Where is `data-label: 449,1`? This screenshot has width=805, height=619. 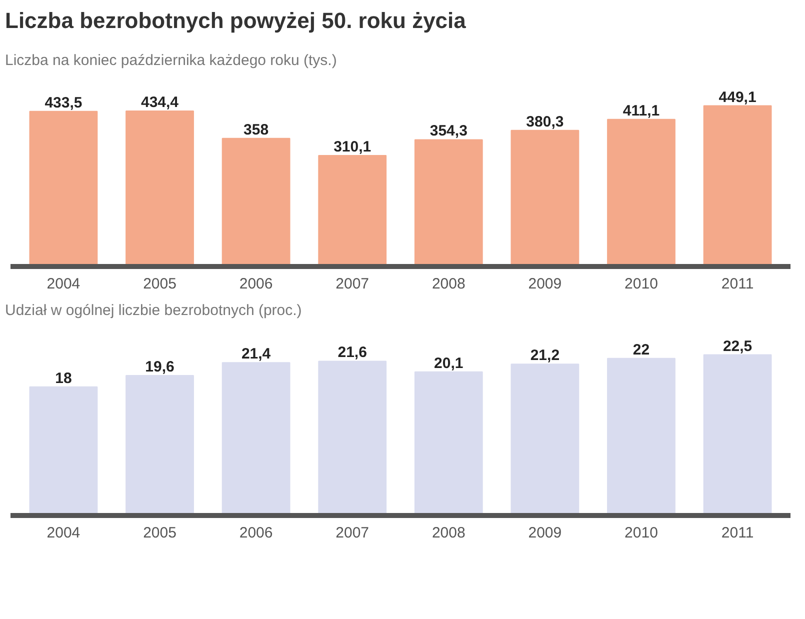 data-label: 449,1 is located at coordinates (737, 97).